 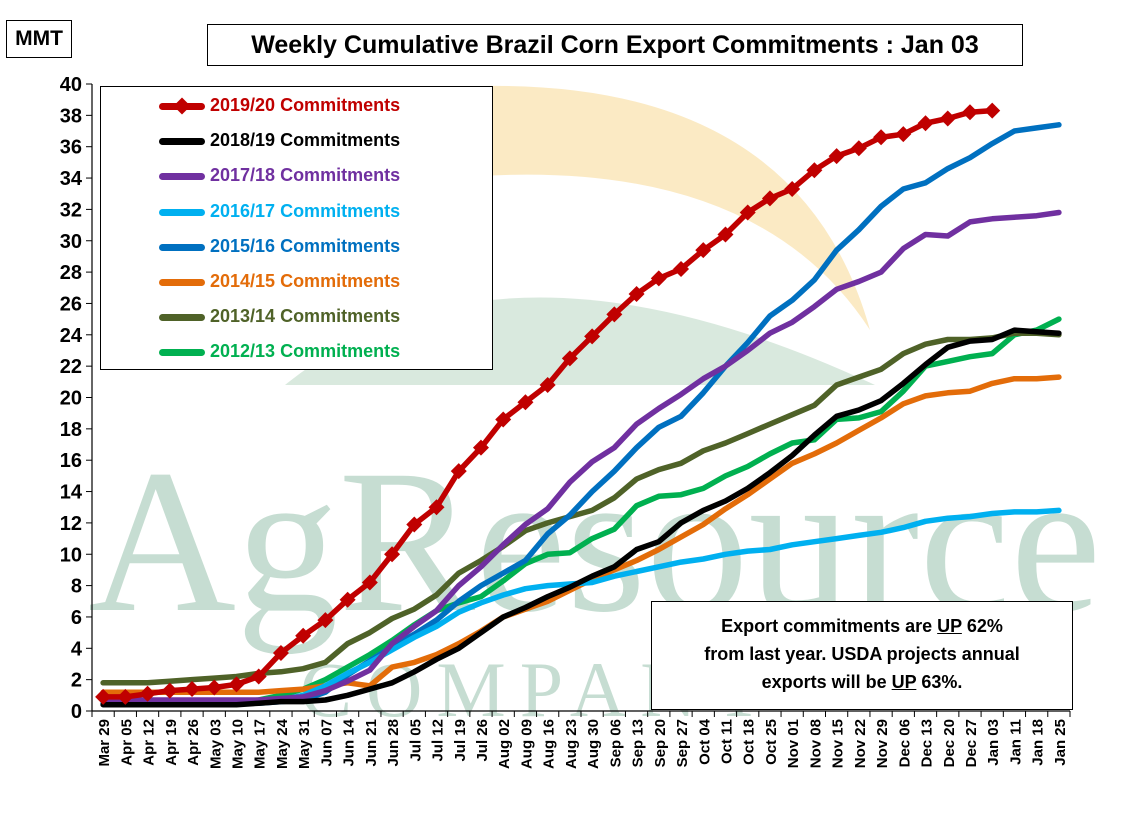 I want to click on x-tick-label: Apr 19, so click(x=171, y=742).